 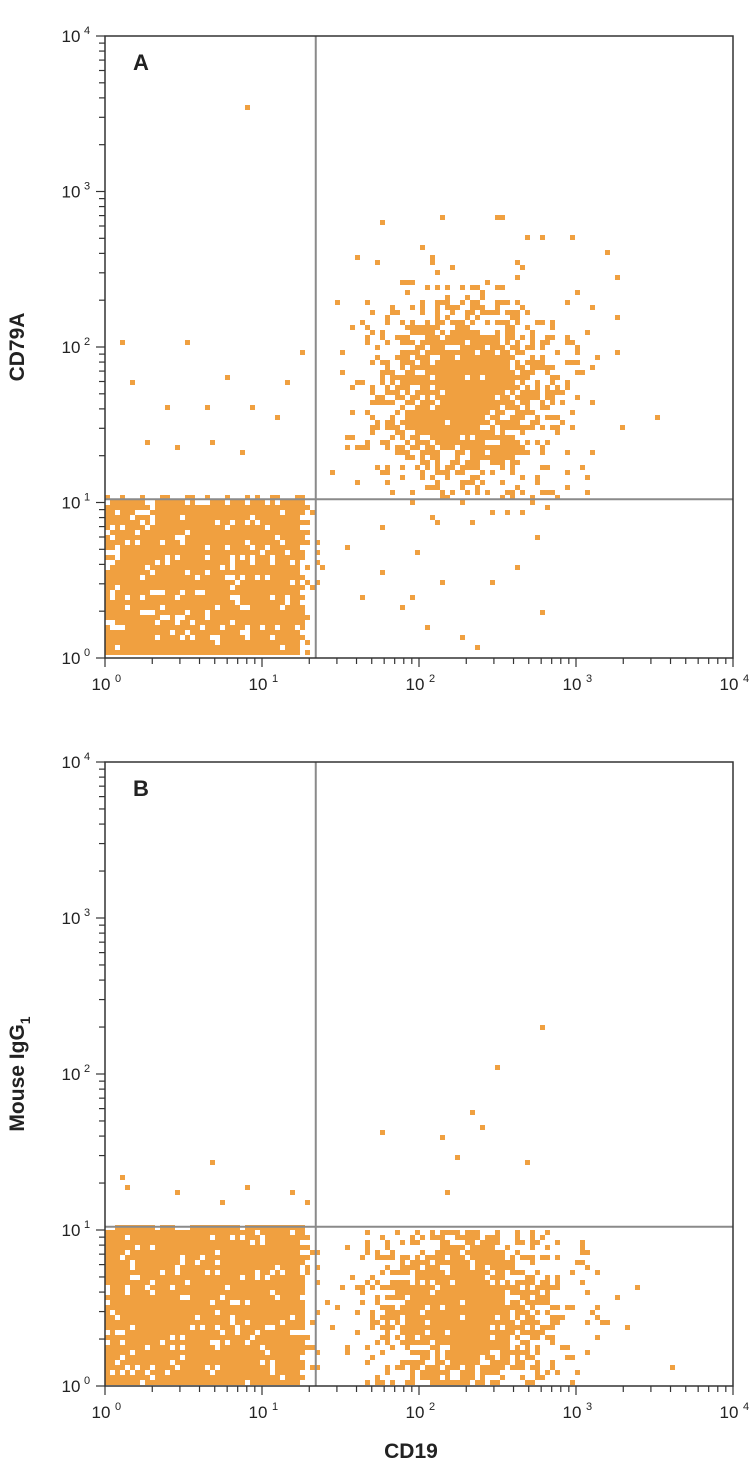 I want to click on y-tick-exponent: 3, so click(x=87, y=913).